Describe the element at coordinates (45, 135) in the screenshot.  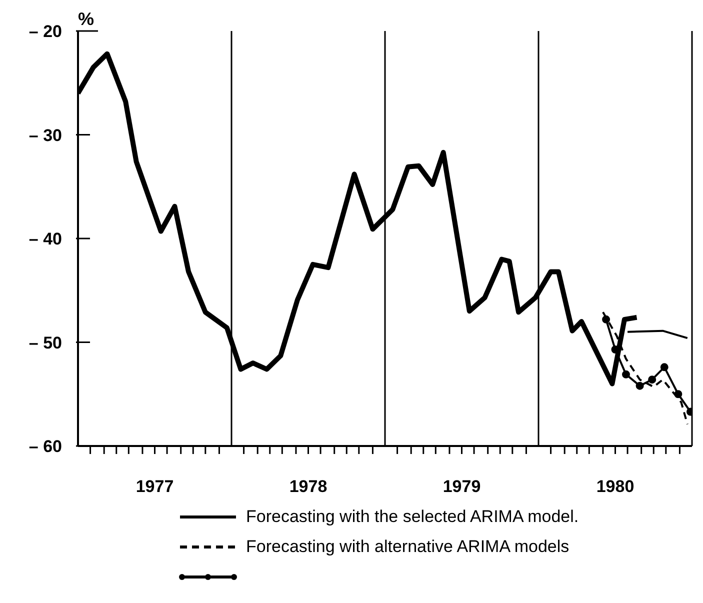
I see `y-tick-label: – 30` at that location.